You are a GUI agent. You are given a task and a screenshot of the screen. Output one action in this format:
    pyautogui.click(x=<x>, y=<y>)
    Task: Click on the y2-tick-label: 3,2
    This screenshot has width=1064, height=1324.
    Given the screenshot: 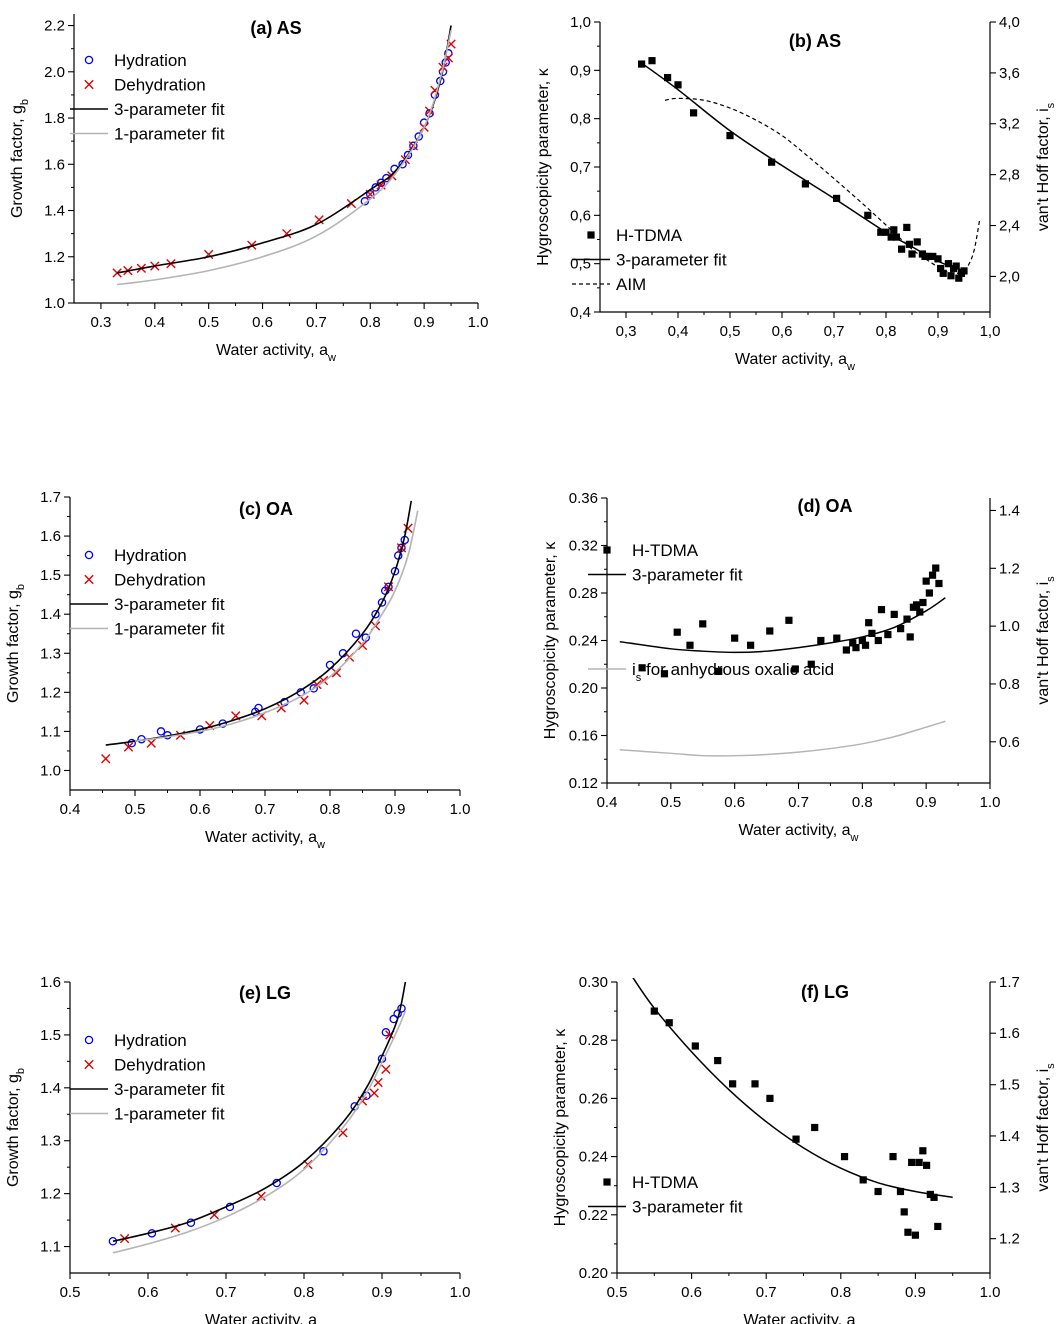 What is the action you would take?
    pyautogui.click(x=1009, y=124)
    